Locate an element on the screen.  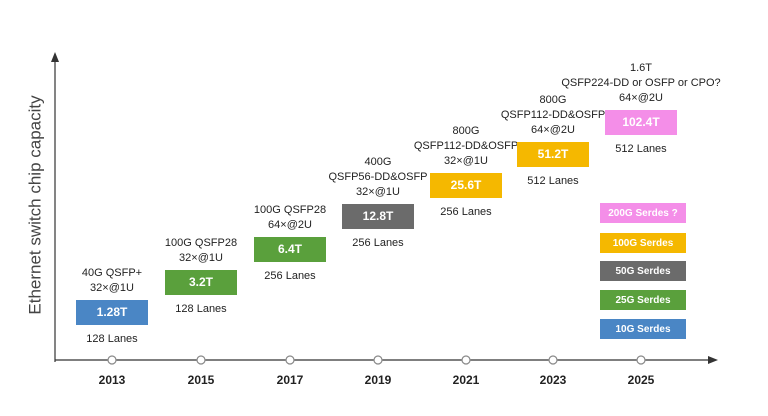
legend-label: 10G Serdes is located at coordinates (642, 329).